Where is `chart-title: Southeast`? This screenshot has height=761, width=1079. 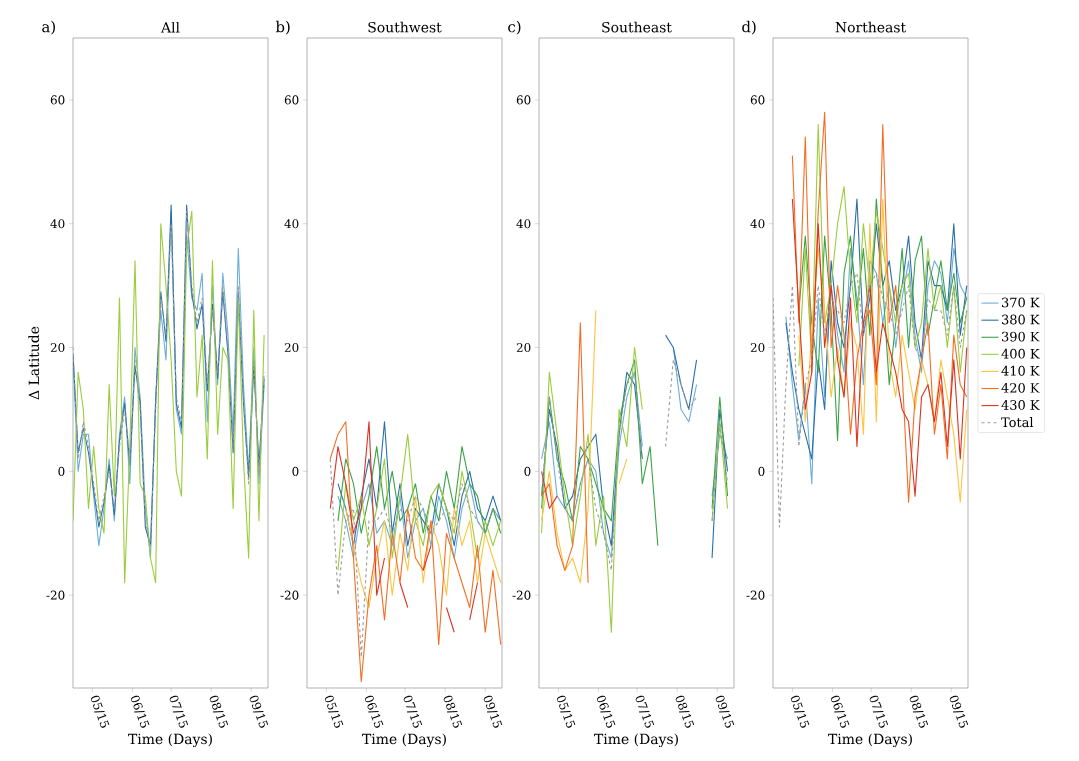
chart-title: Southeast is located at coordinates (637, 27).